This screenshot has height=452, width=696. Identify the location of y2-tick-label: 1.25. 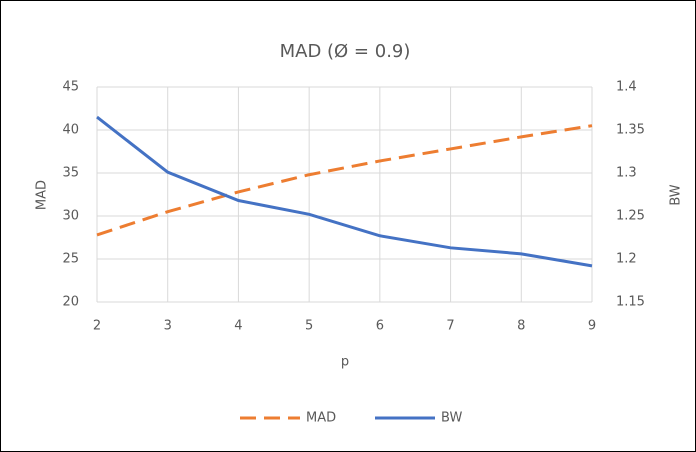
(630, 216).